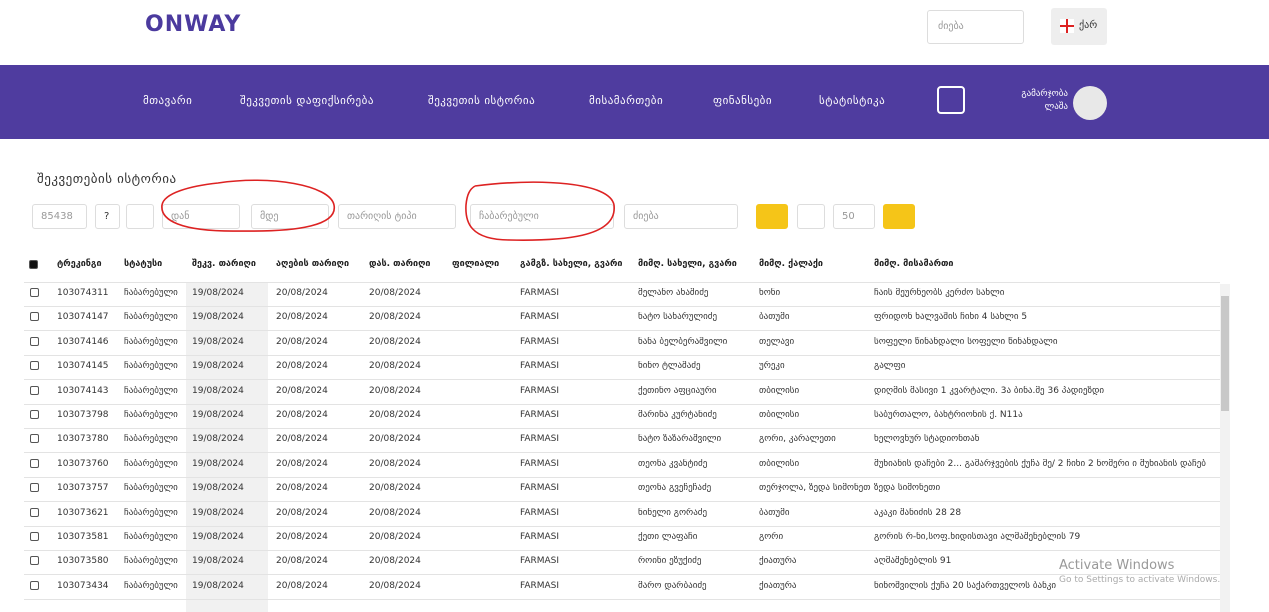  I want to click on user-name: ლაშა, so click(1056, 107).